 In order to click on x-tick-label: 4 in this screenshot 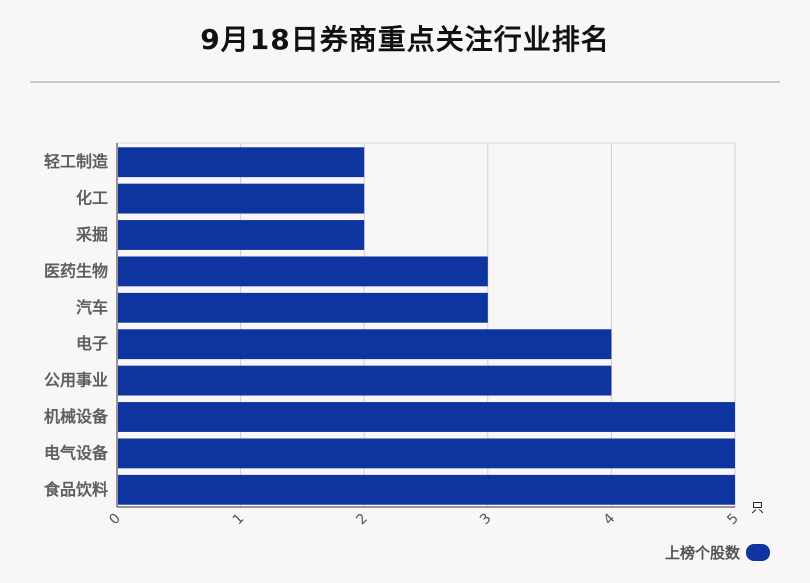, I will do `click(610, 519)`.